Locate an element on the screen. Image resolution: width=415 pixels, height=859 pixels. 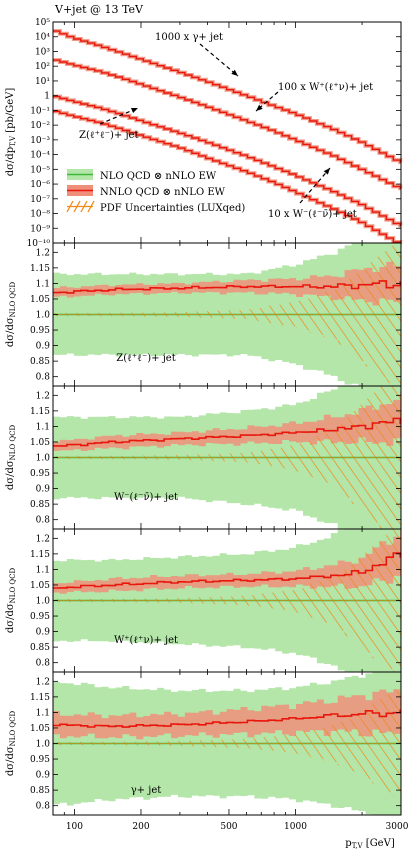
ratio-ylabel-4: dσ/dσNLO QCD is located at coordinates (11, 743).